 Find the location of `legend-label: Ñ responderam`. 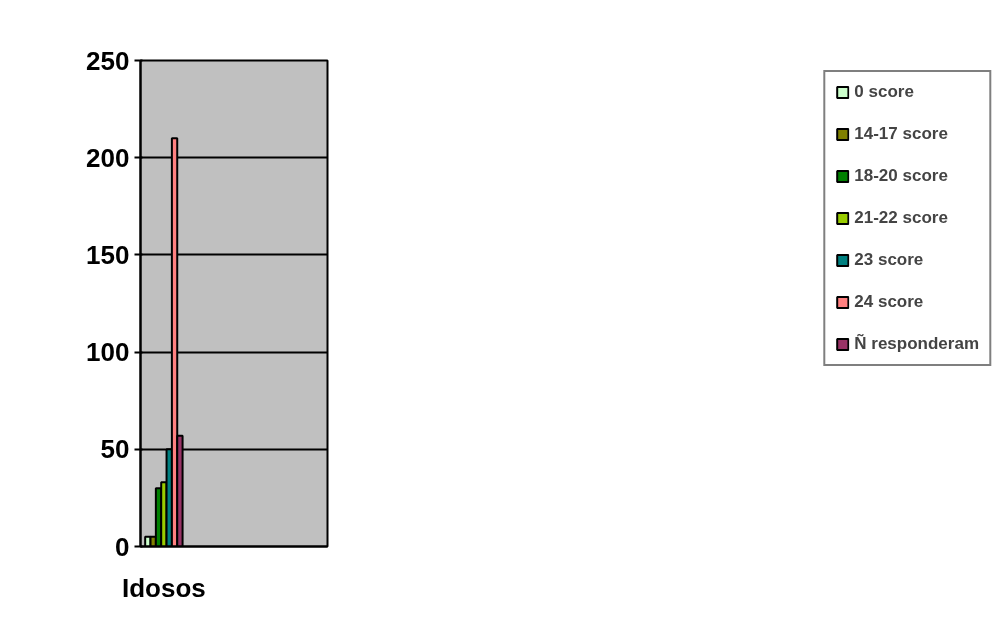

legend-label: Ñ responderam is located at coordinates (916, 344).